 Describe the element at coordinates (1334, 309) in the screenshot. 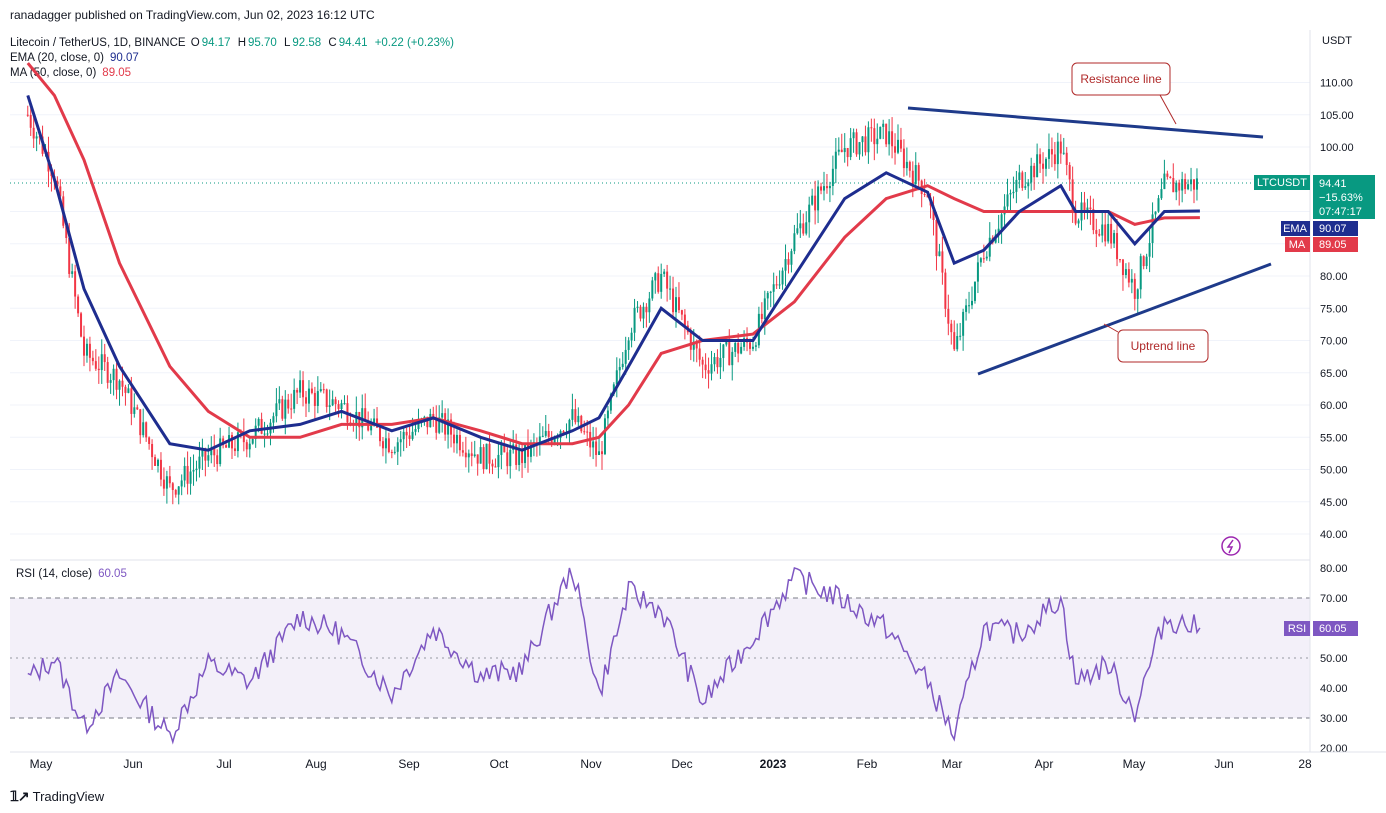

I see `price-tick-label: 75.00` at that location.